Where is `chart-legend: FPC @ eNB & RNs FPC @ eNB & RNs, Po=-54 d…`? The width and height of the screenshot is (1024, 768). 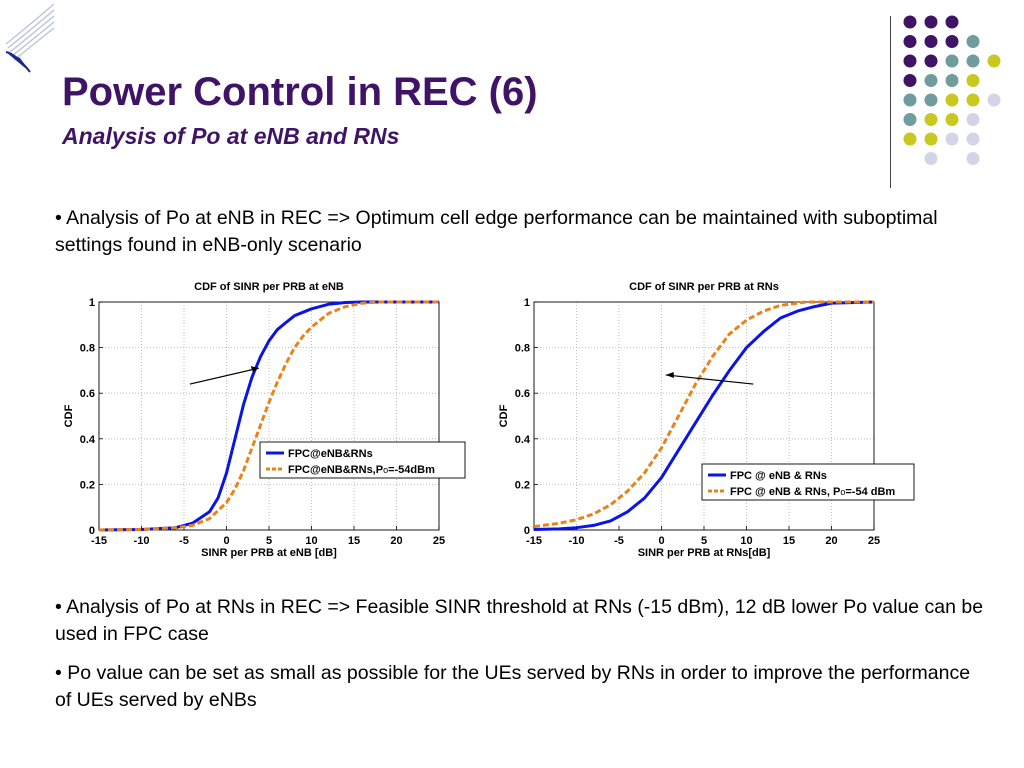
chart-legend: FPC @ eNB & RNs FPC @ eNB & RNs, Po=-54 d… is located at coordinates (808, 482).